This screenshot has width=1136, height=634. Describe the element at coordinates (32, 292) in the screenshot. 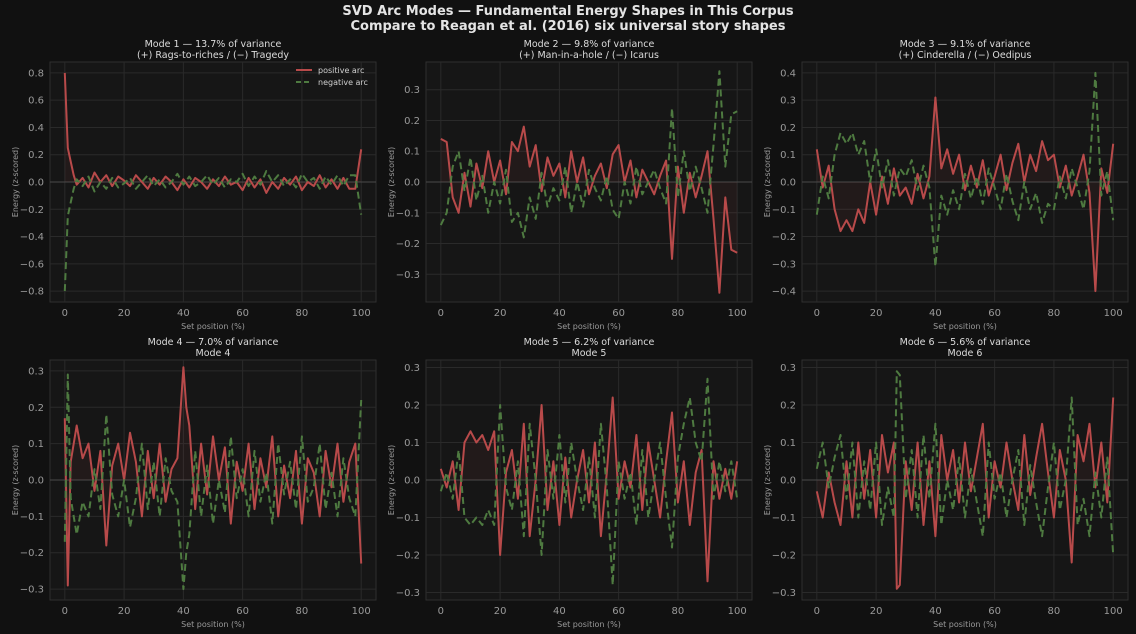

I see `y-tick-label: −0.8` at that location.